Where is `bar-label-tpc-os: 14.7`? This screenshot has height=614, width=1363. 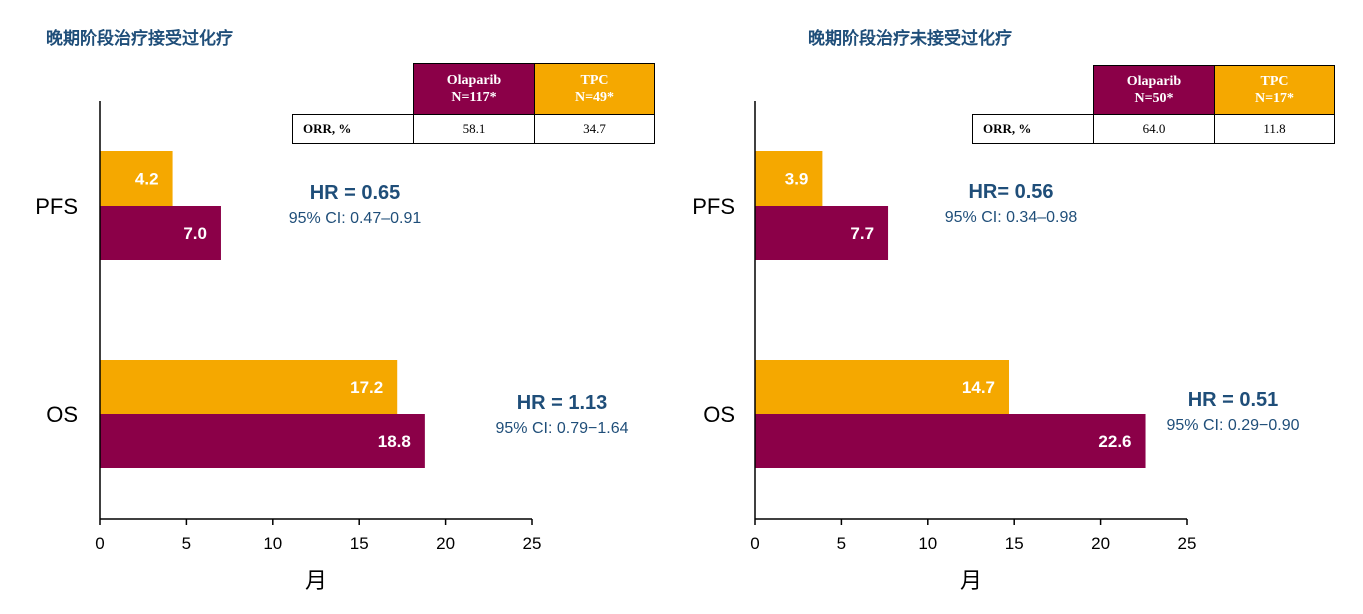 bar-label-tpc-os: 14.7 is located at coordinates (978, 387).